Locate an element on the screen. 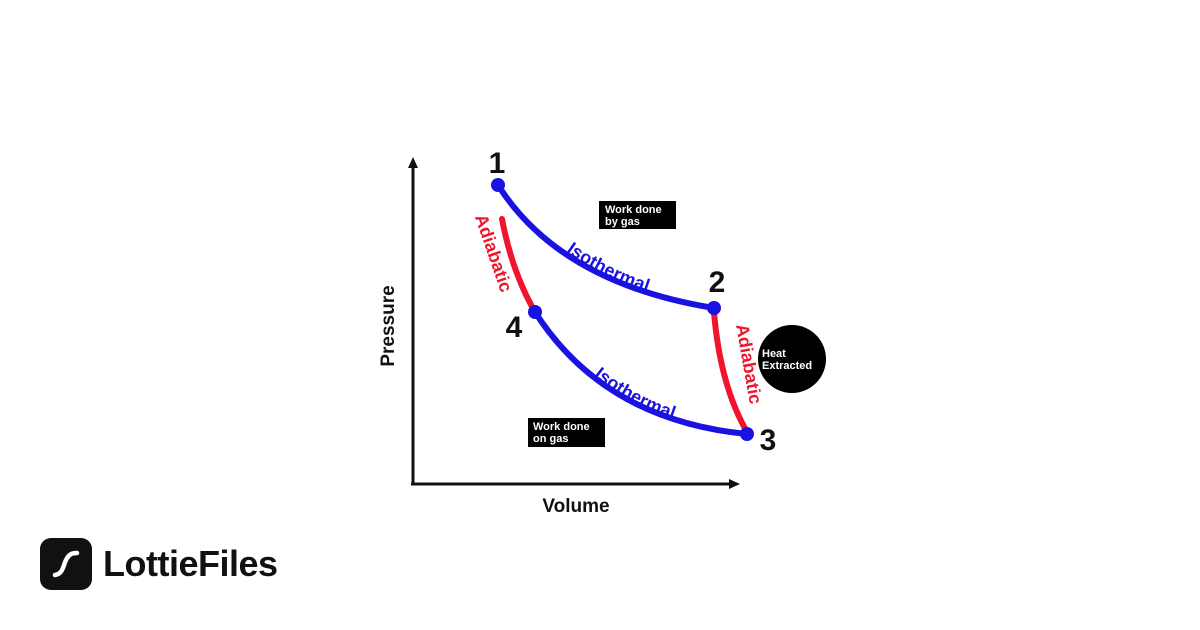 This screenshot has width=1200, height=630. work-on-gas-line-2: on gas is located at coordinates (550, 439).